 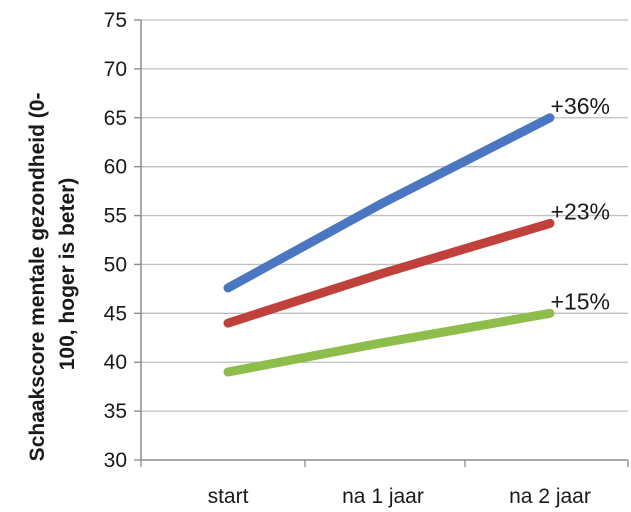 I want to click on y-axis-label-line-2: 100, hoger is beter), so click(x=67, y=274).